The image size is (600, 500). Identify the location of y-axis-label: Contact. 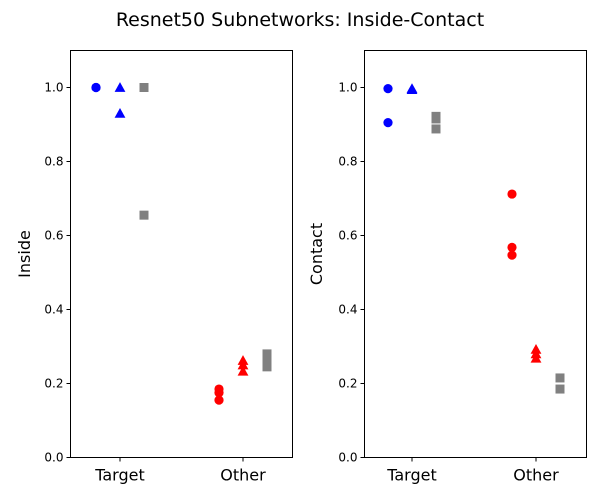
(316, 254).